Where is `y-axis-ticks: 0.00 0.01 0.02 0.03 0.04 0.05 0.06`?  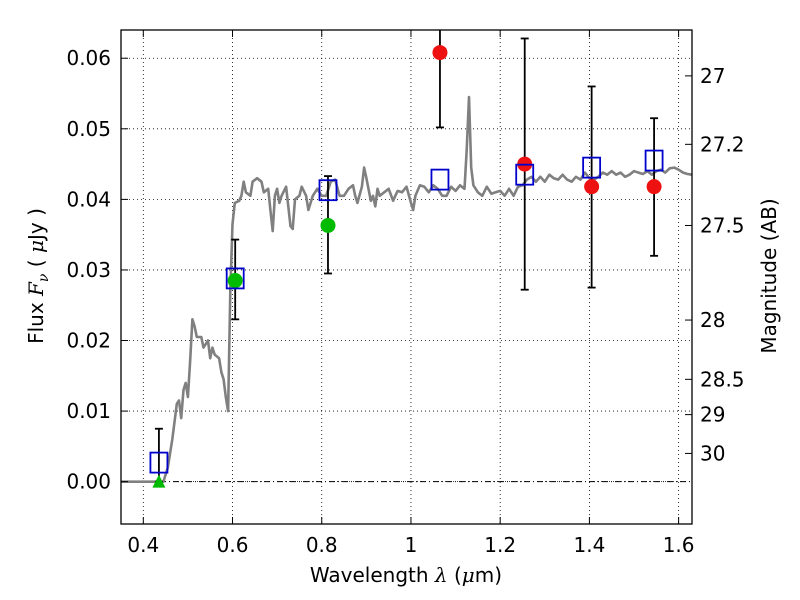
y-axis-ticks: 0.00 0.01 0.02 0.03 0.04 0.05 0.06 is located at coordinates (97, 270).